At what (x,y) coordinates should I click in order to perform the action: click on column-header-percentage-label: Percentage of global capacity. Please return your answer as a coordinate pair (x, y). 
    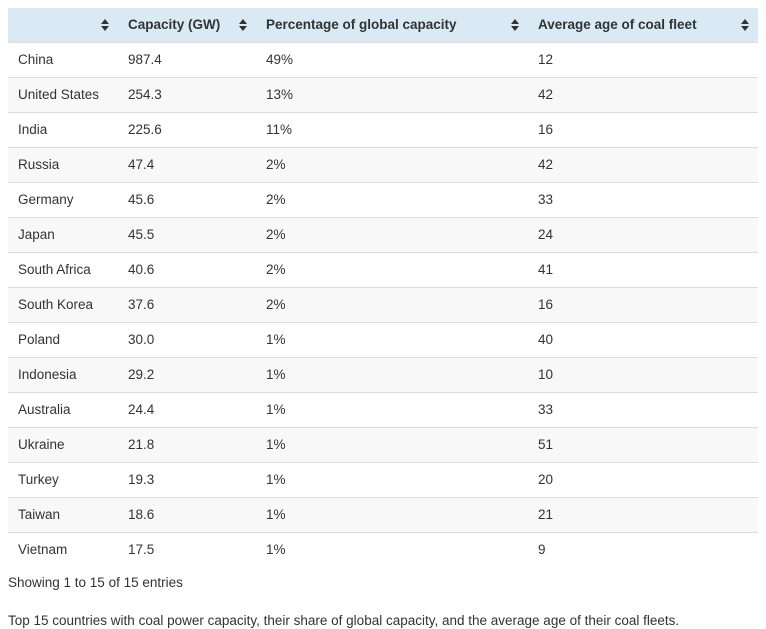
    Looking at the image, I should click on (361, 24).